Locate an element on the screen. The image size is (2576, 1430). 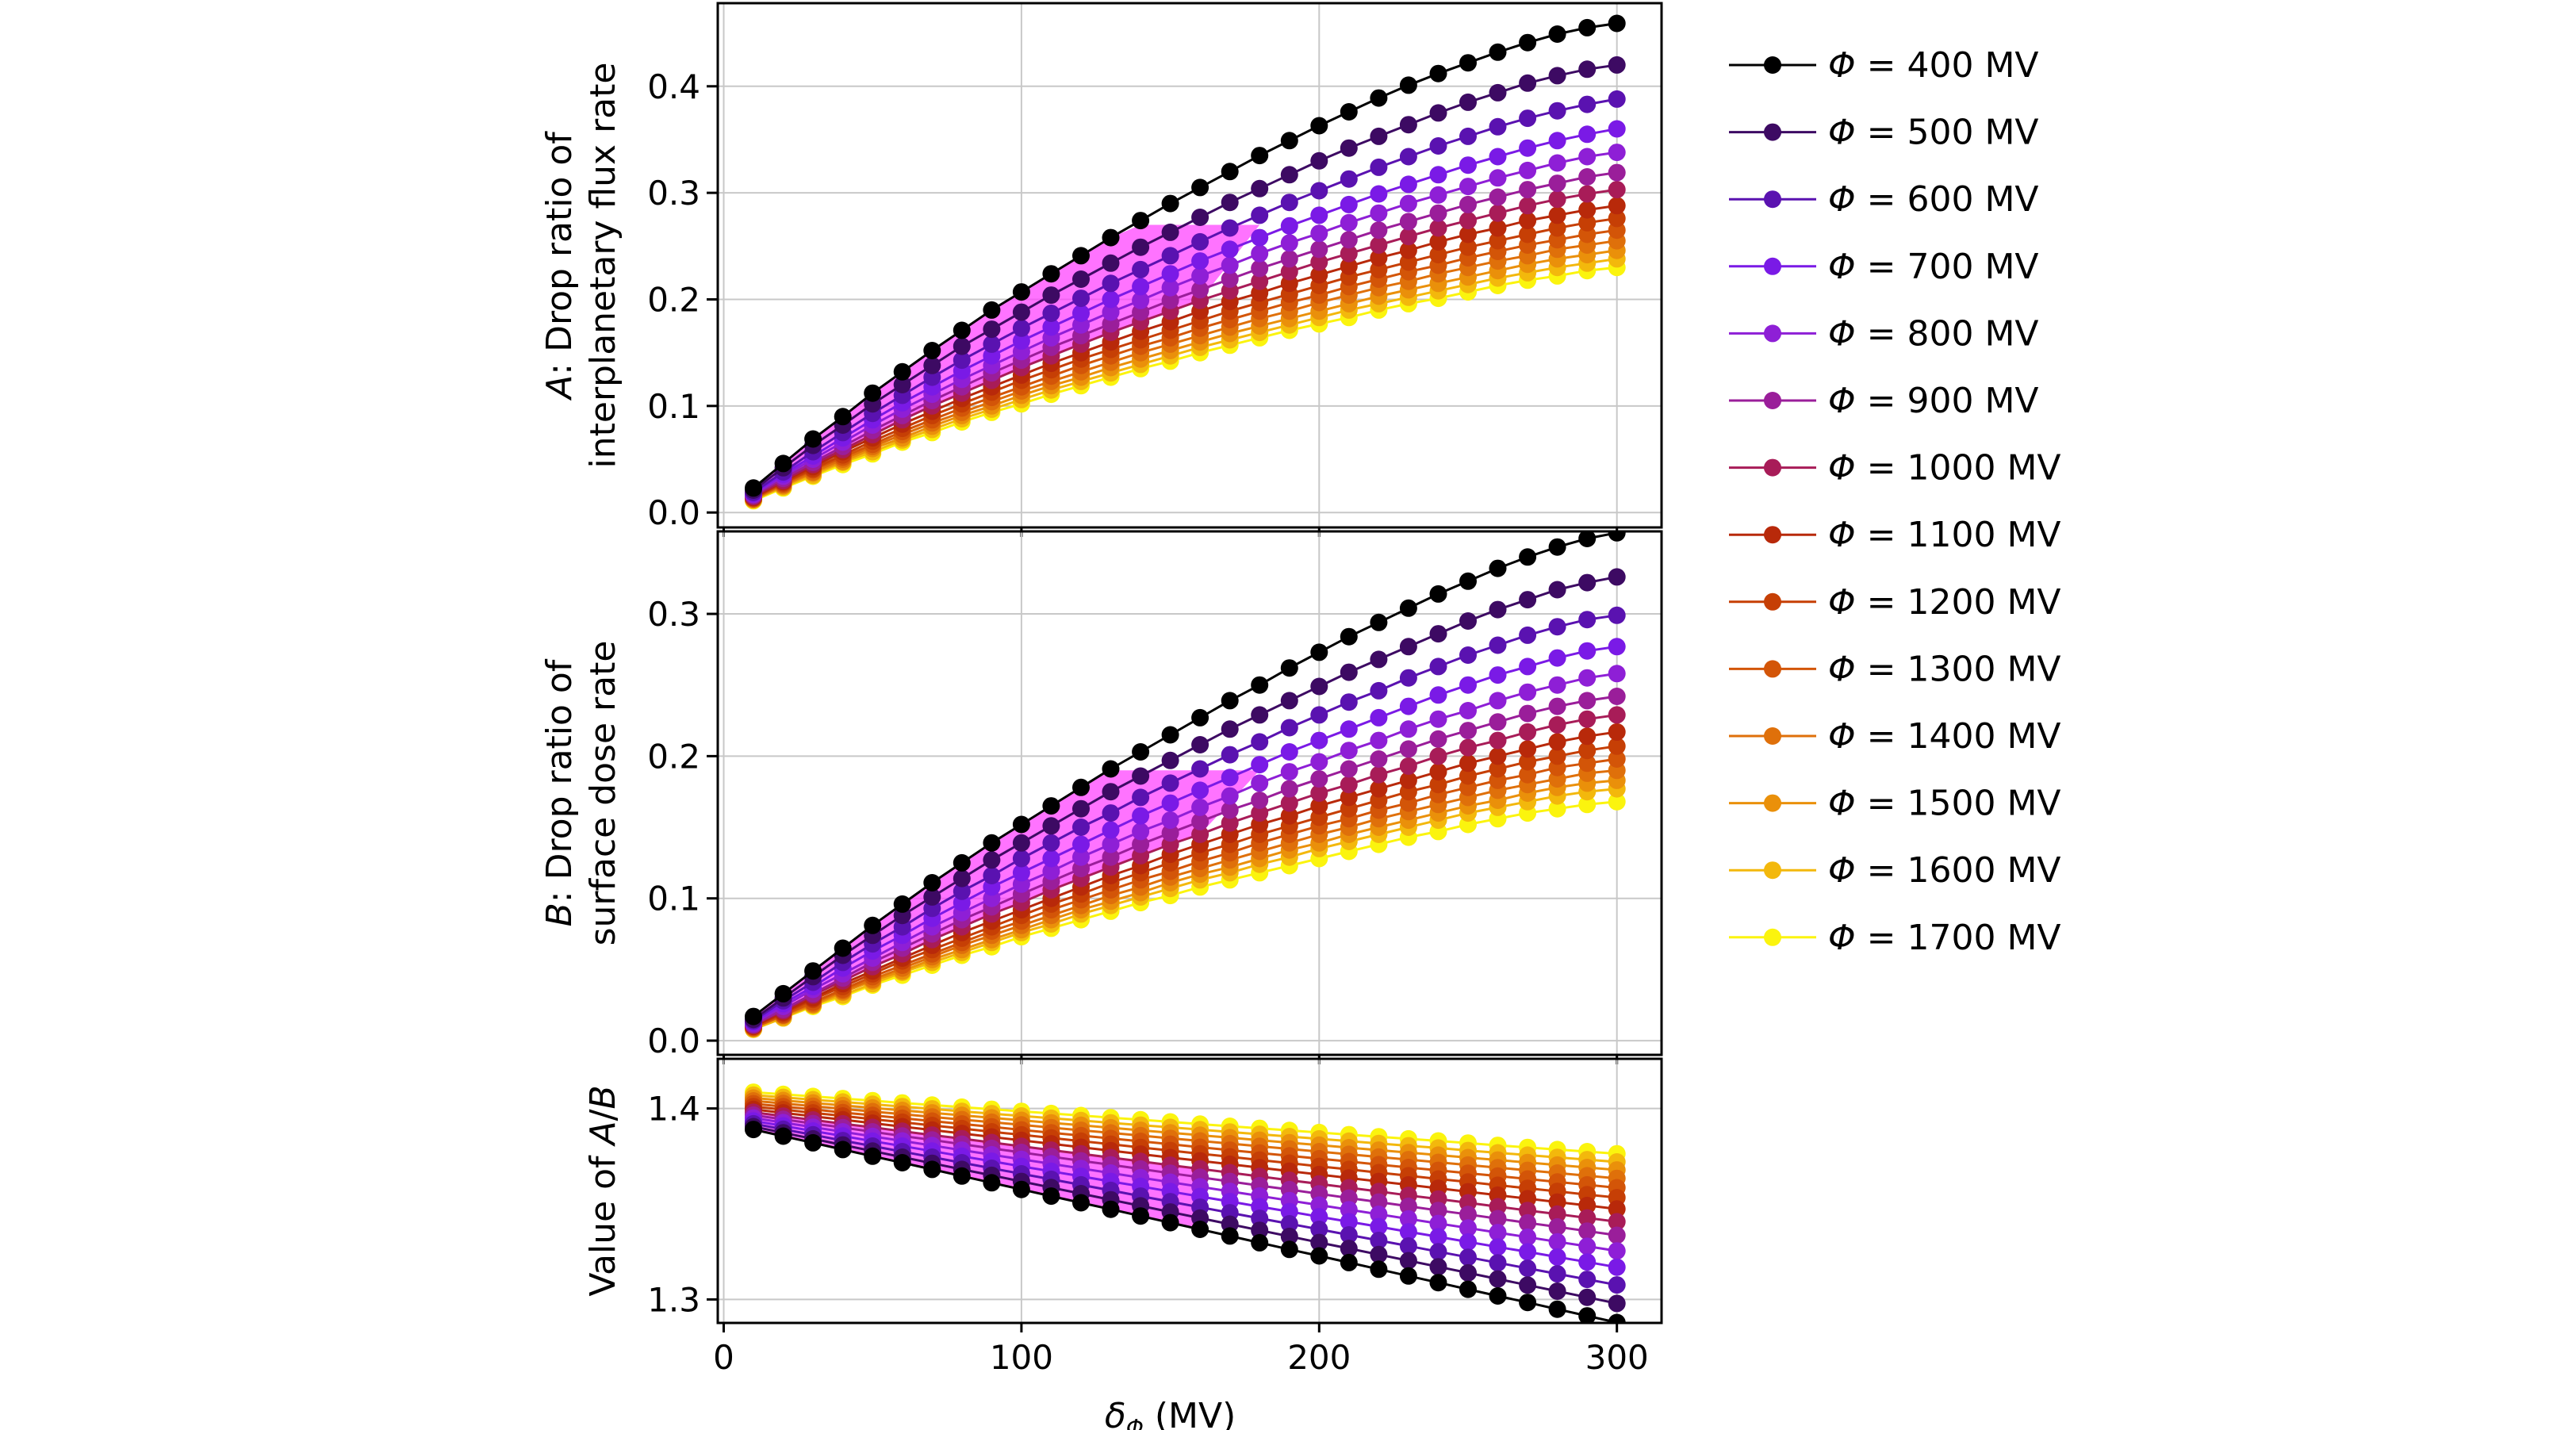
y-axis-label: surface dose rate is located at coordinates (603, 793).